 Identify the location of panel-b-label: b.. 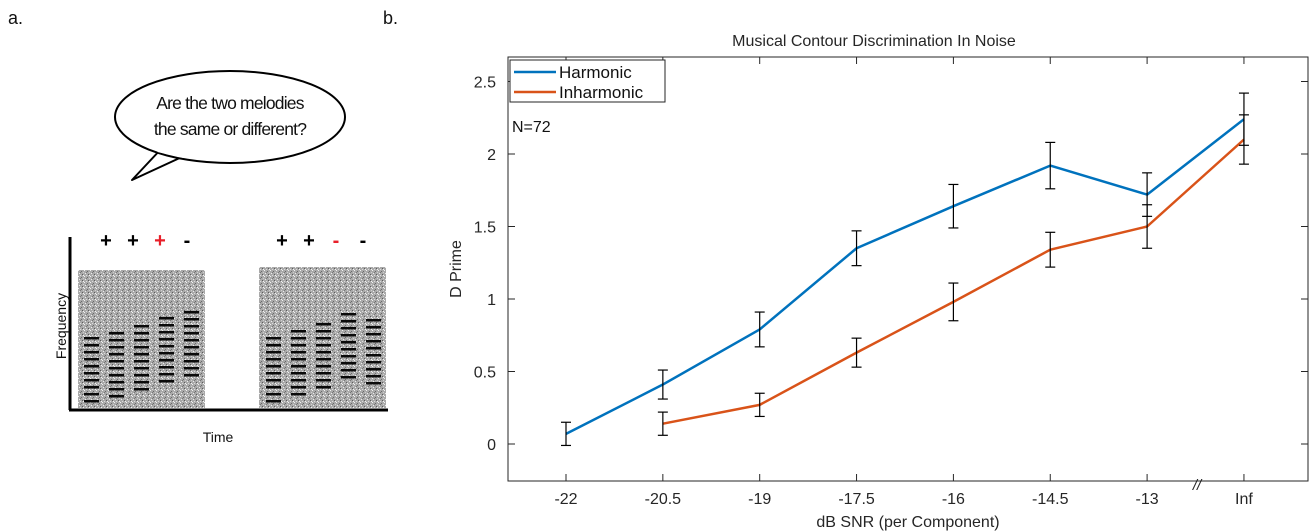
(390, 18).